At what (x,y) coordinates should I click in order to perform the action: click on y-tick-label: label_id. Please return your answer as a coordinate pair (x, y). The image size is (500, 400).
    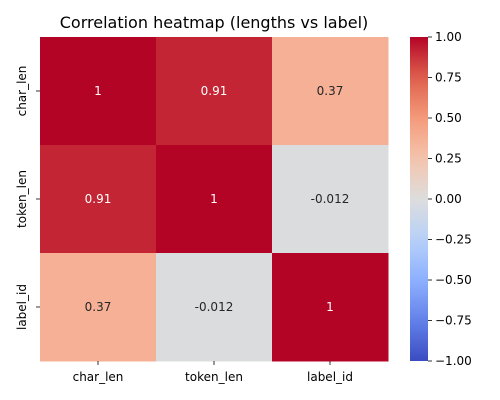
    Looking at the image, I should click on (22, 307).